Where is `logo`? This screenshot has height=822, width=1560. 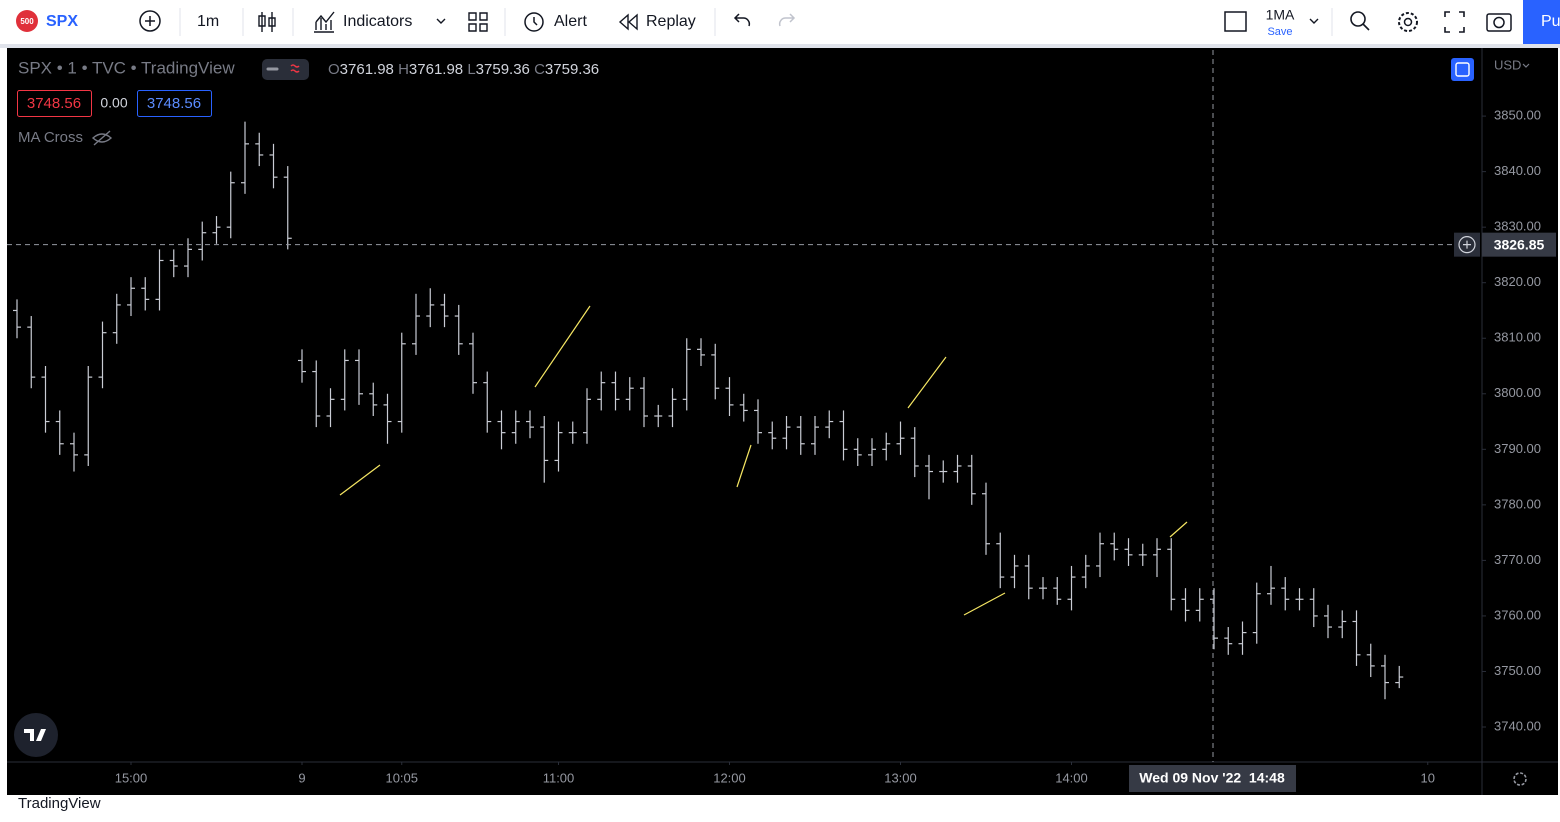
logo is located at coordinates (36, 735).